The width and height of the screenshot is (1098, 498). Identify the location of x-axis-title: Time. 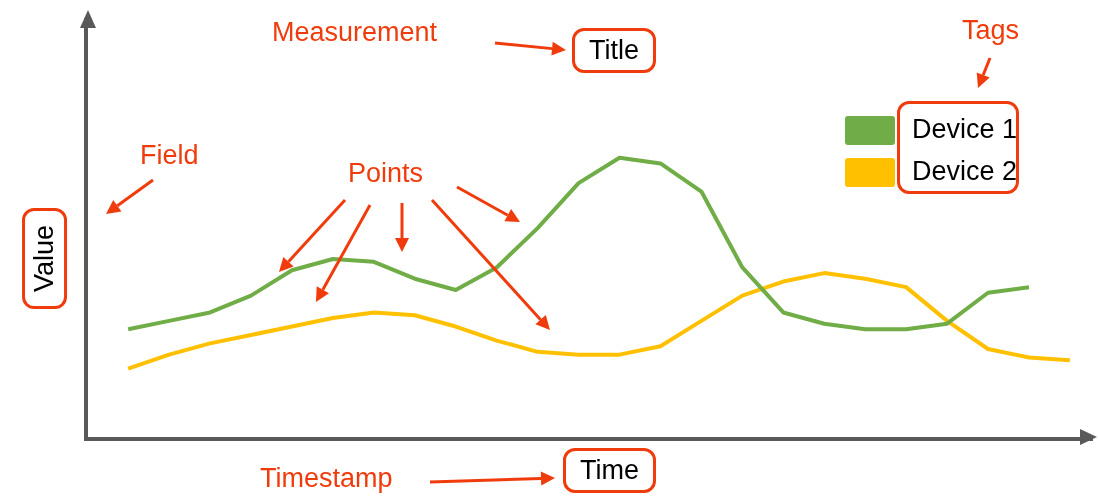
(609, 470).